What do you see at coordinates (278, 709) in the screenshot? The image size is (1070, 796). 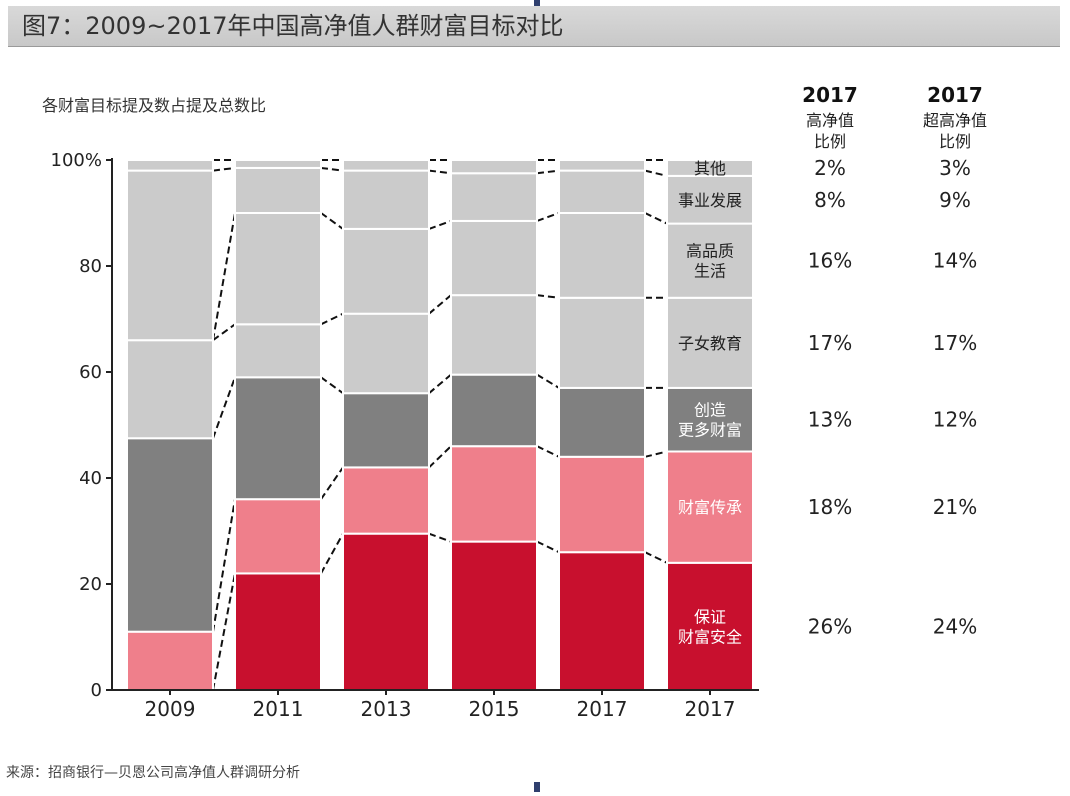 I see `x-tick-label: 2011` at bounding box center [278, 709].